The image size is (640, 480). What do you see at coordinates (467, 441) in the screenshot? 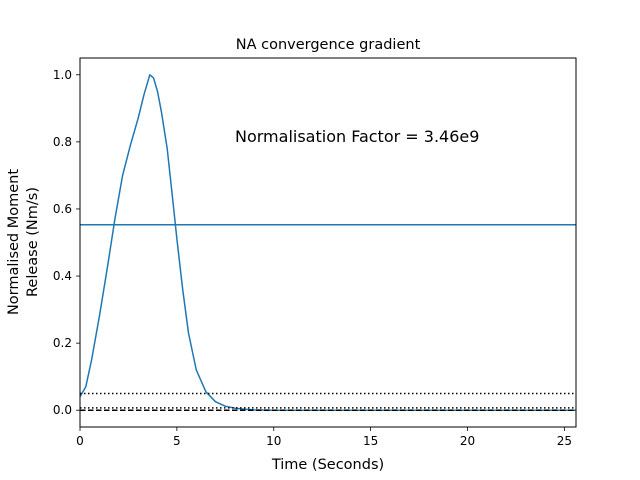
I see `x-tick-label: 20` at bounding box center [467, 441].